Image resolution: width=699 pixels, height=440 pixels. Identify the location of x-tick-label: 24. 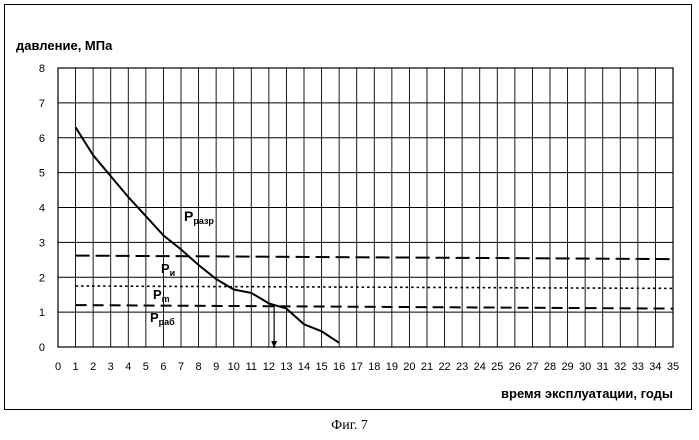
(480, 367).